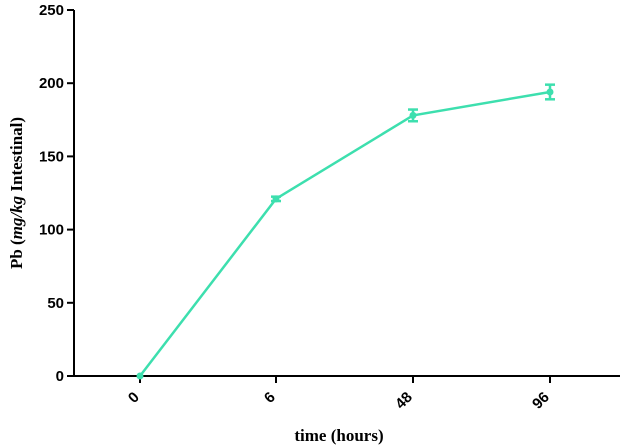  Describe the element at coordinates (404, 401) in the screenshot. I see `x-tick-label: 48` at that location.